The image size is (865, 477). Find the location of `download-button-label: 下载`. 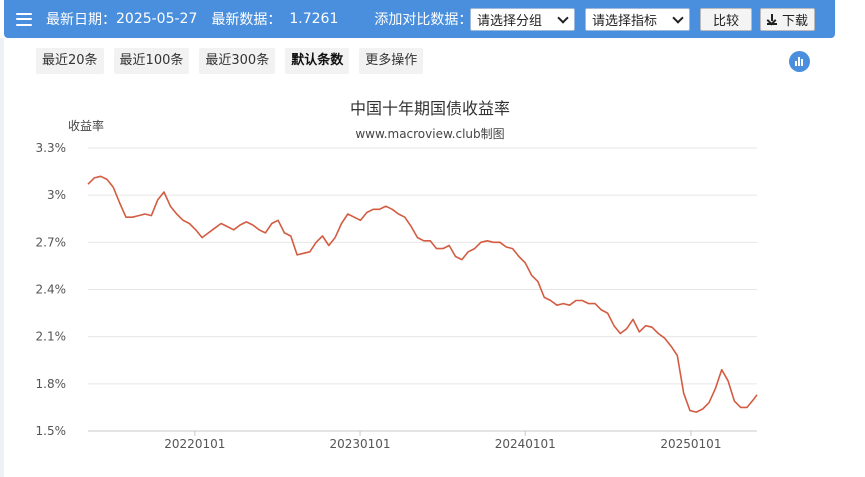

download-button-label: 下载 is located at coordinates (794, 21).